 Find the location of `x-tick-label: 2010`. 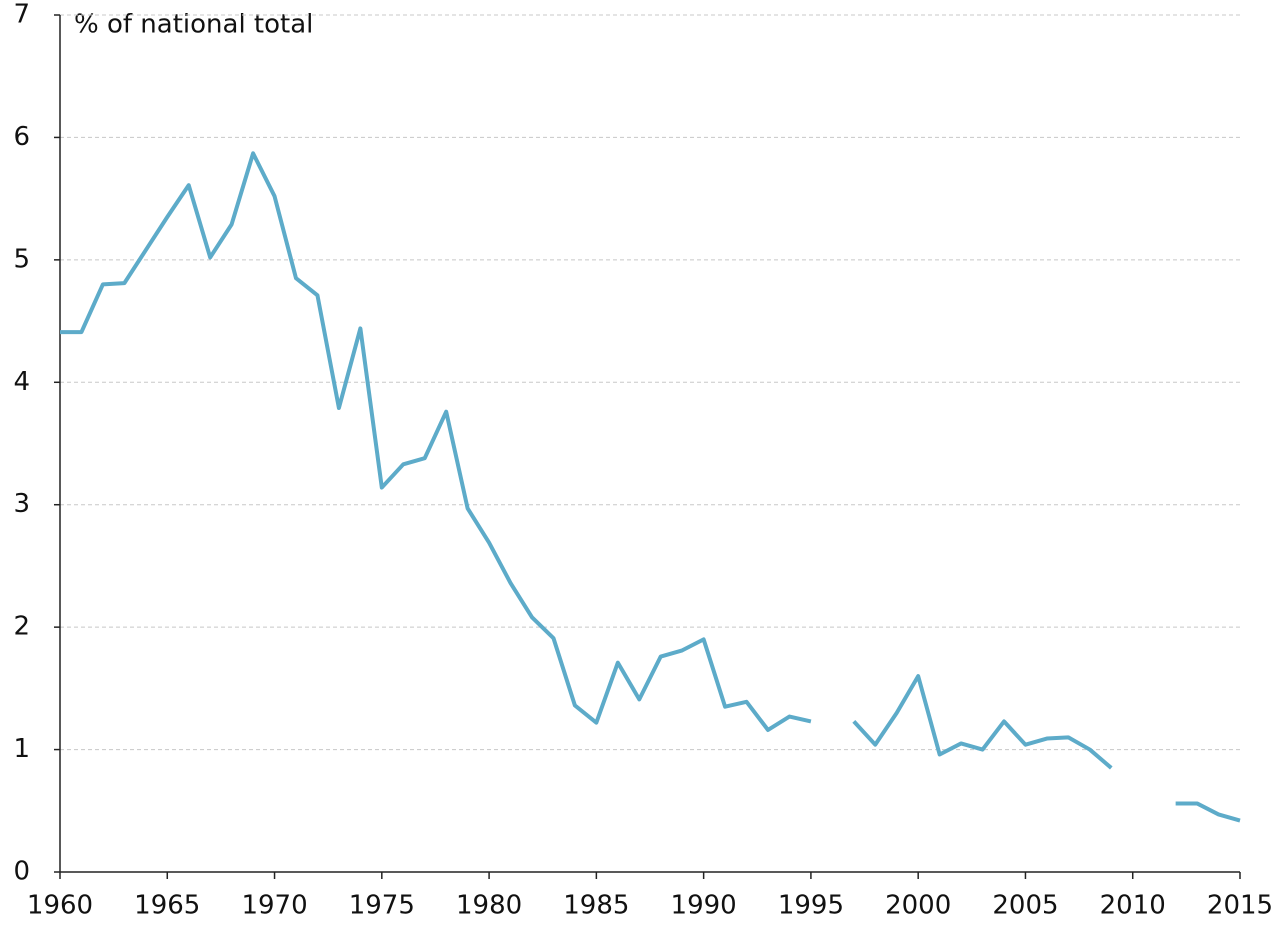

x-tick-label: 2010 is located at coordinates (1133, 906).